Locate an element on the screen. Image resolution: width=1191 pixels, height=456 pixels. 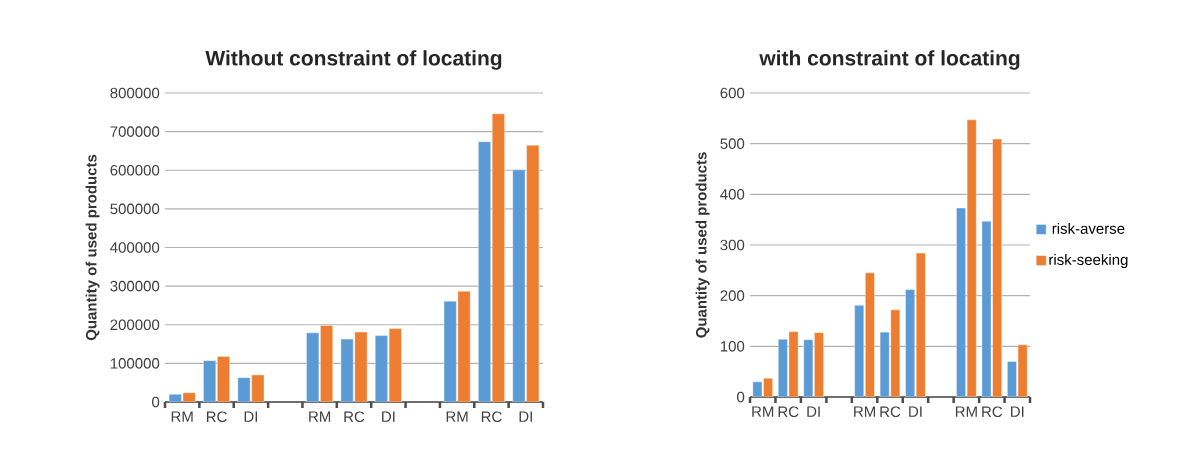
legend-label: risk-seeking is located at coordinates (1088, 260).